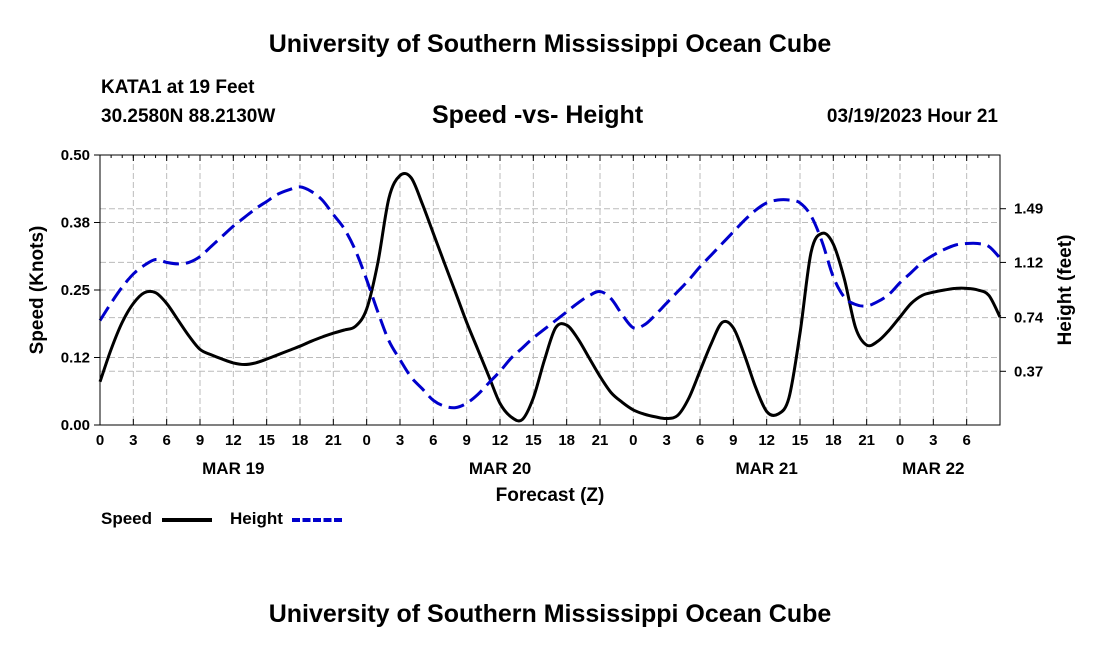  I want to click on y-axis-title: Speed (Knots), so click(37, 290).